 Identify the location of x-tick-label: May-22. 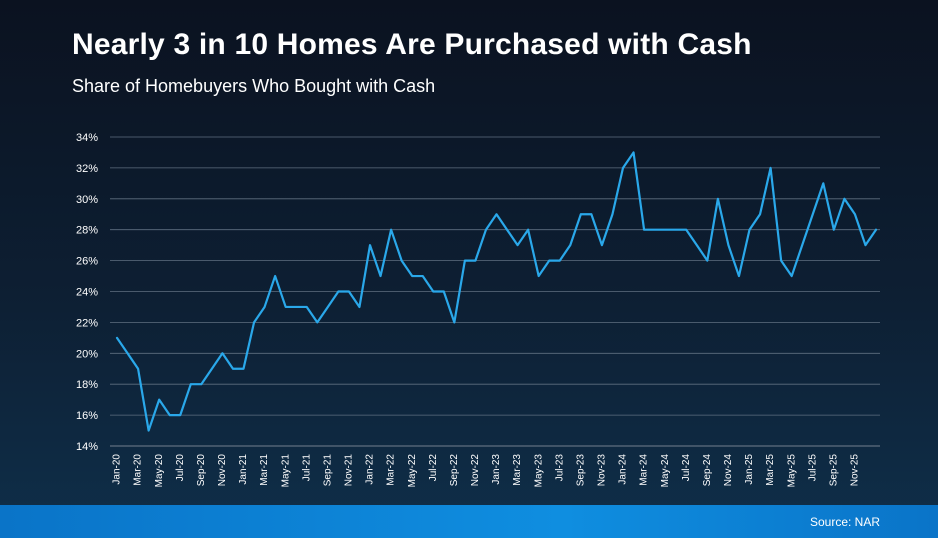
(412, 471).